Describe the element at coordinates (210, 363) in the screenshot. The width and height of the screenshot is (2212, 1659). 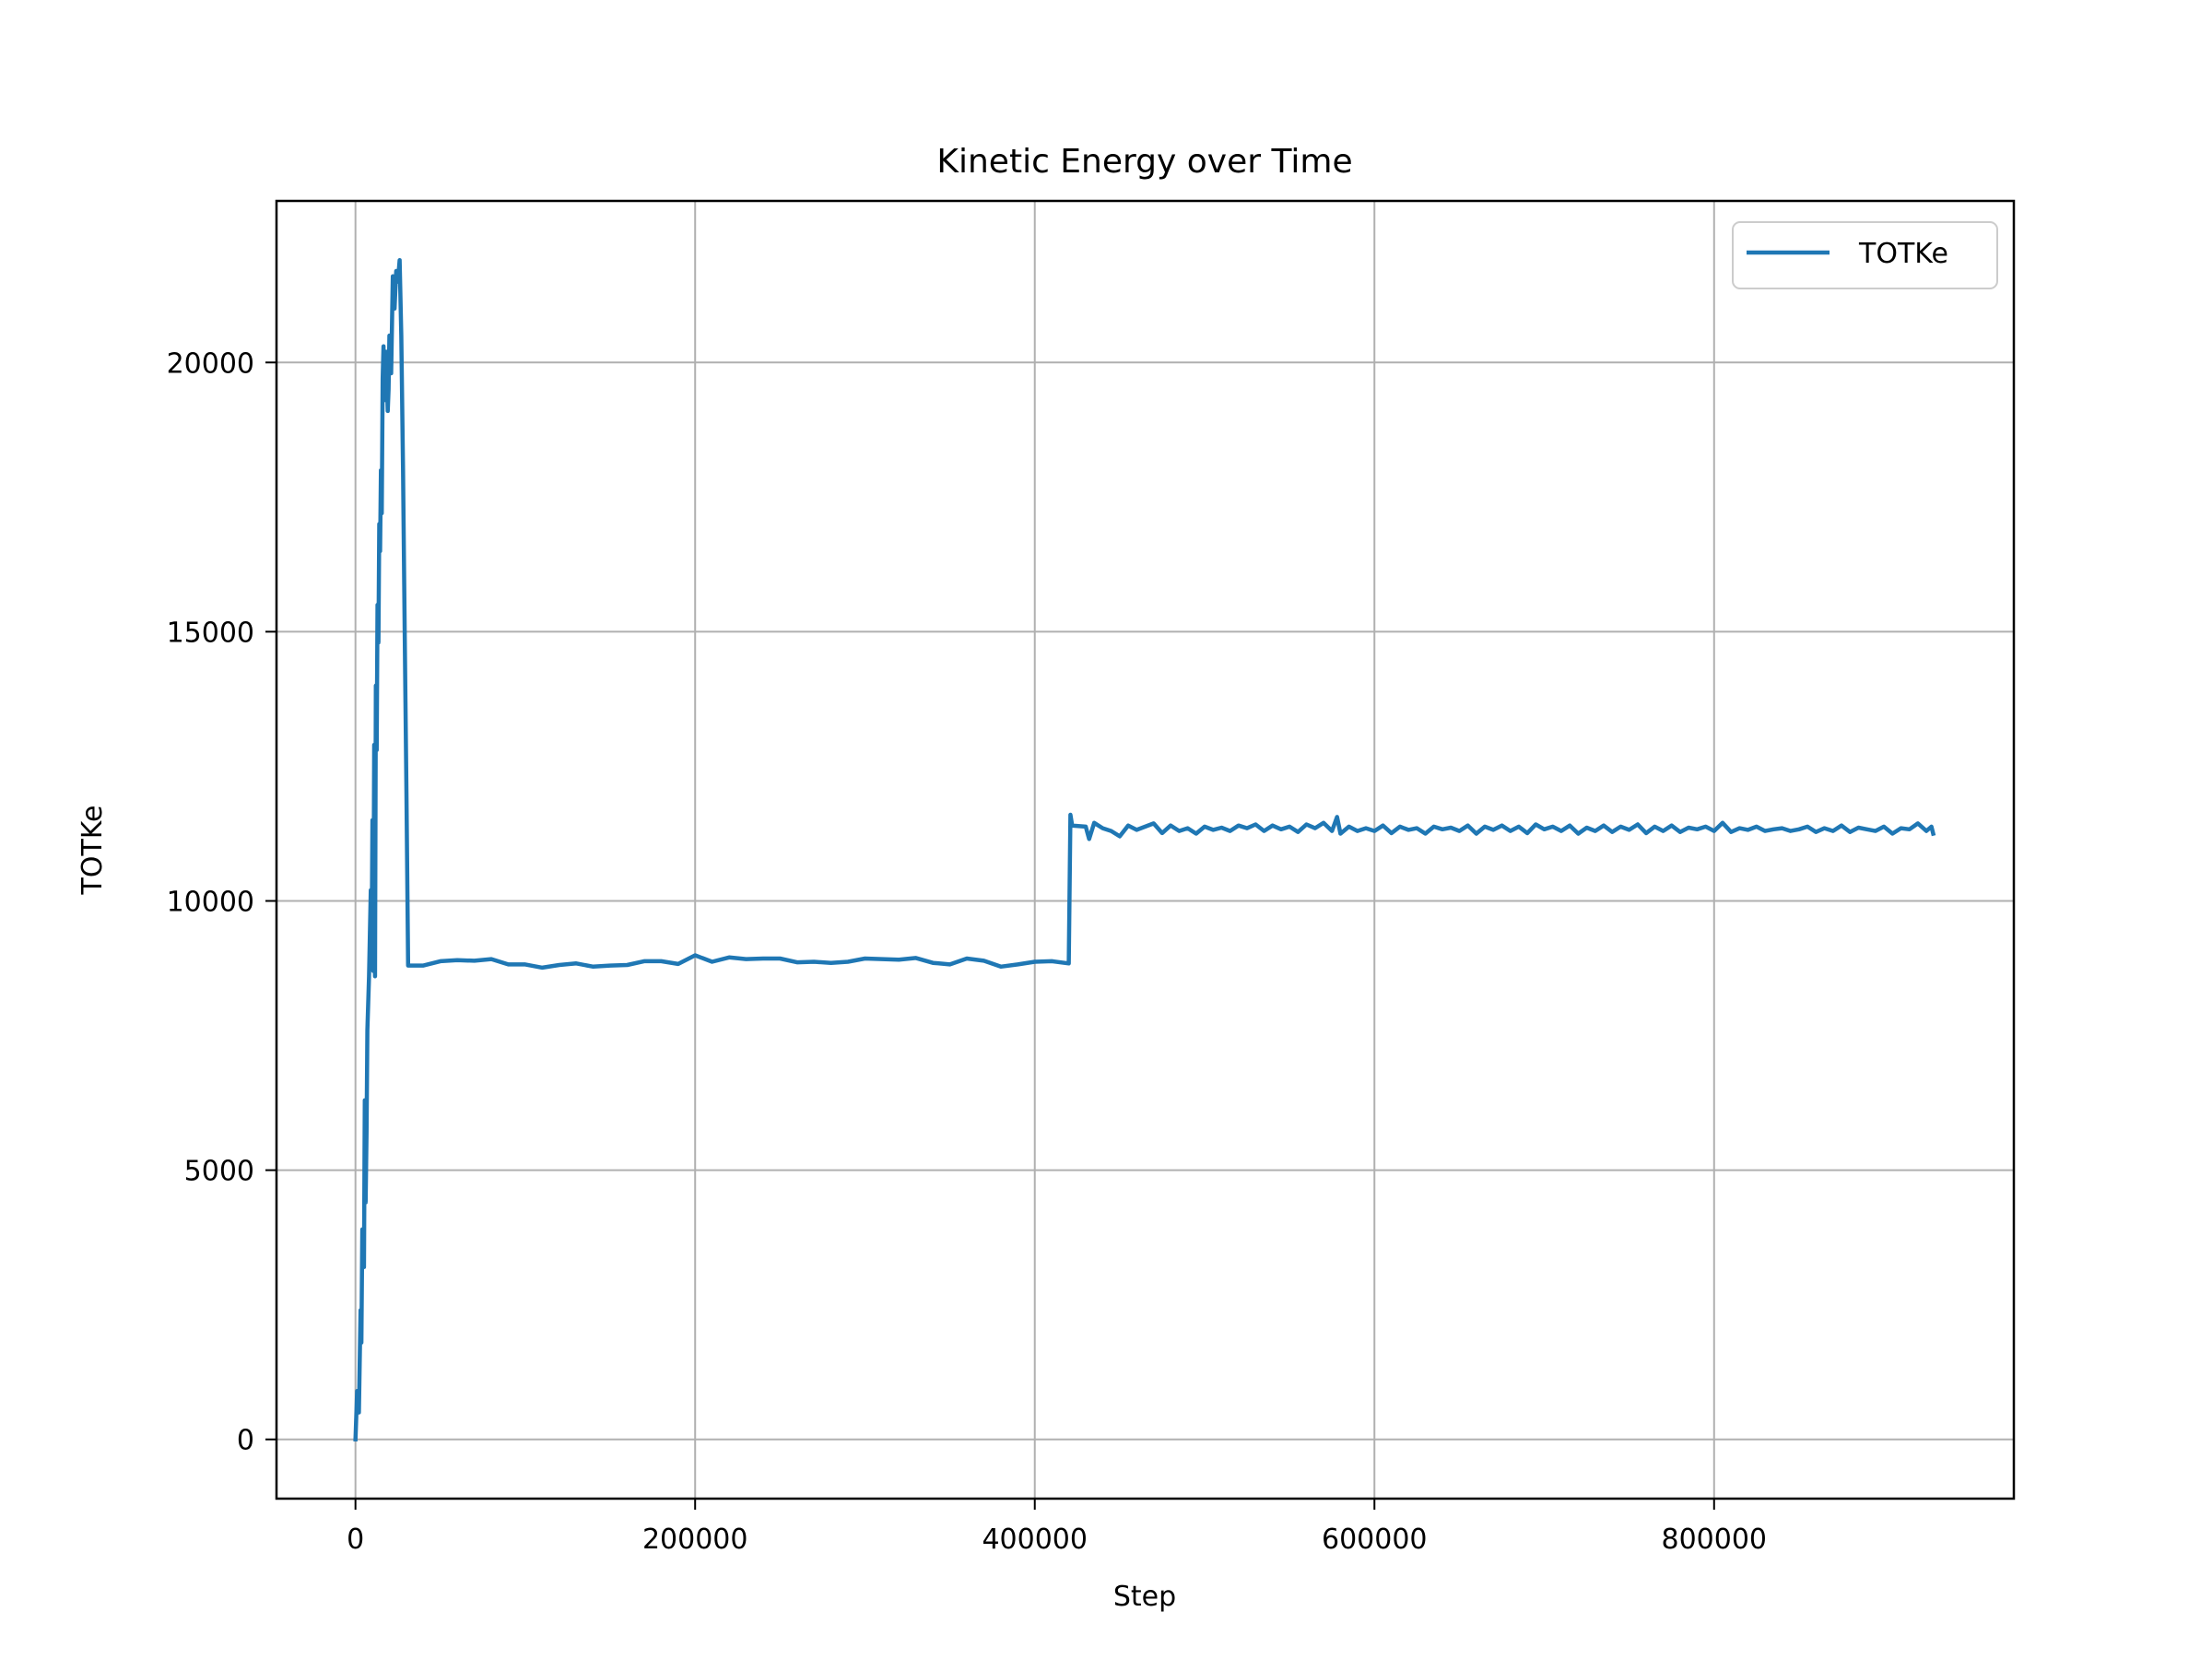
I see `y-tick-label: 20000` at that location.